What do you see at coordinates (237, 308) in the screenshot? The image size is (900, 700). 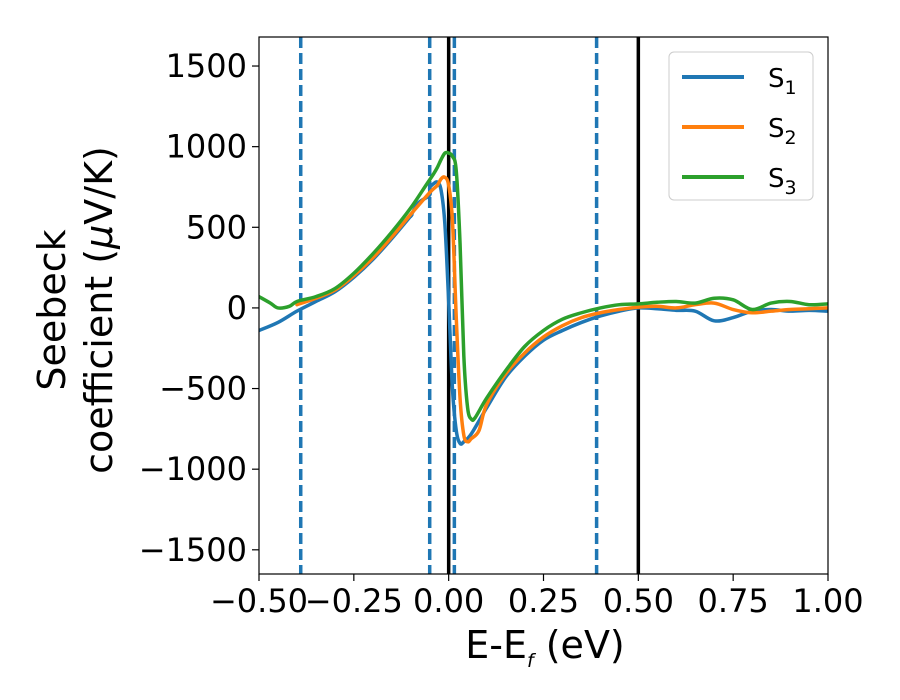 I see `y-tick-label: 0` at bounding box center [237, 308].